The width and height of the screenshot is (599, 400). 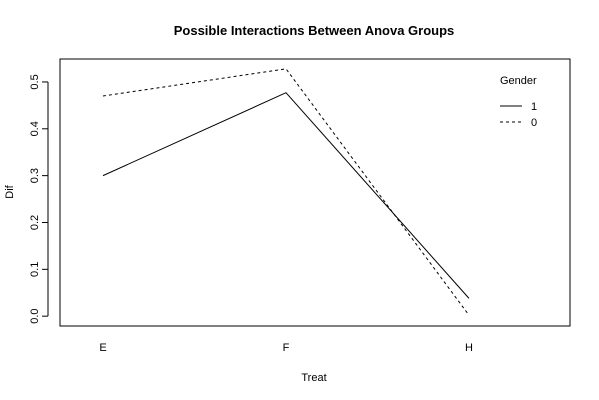 I want to click on legend-label-0: 0, so click(x=534, y=123).